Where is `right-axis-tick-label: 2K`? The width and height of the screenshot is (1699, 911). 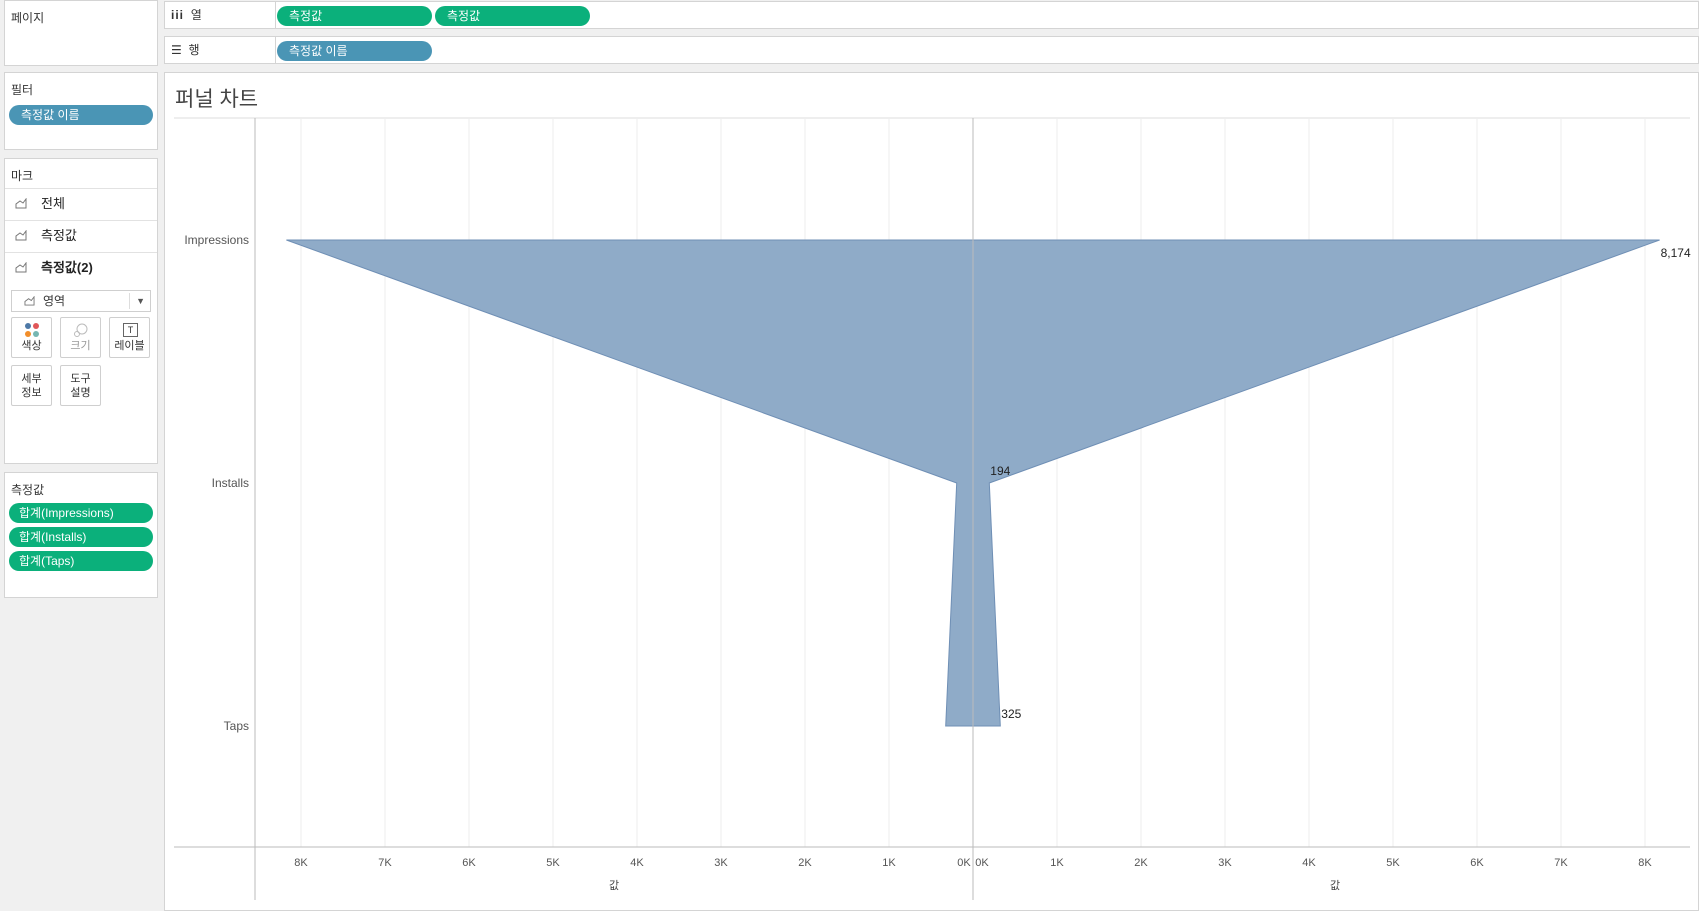
right-axis-tick-label: 2K is located at coordinates (1141, 863).